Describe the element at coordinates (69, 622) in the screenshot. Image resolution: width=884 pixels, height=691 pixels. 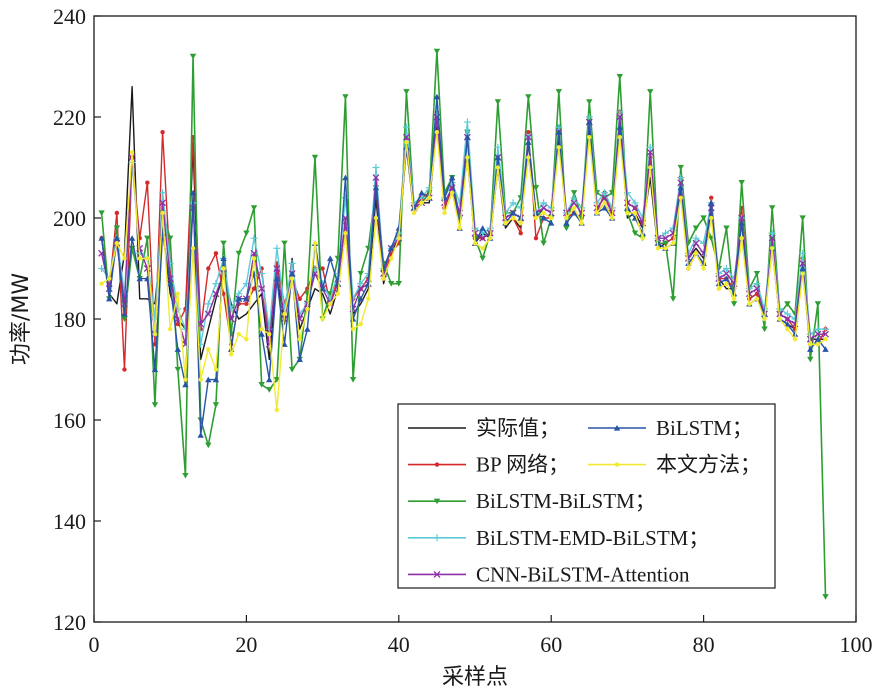
I see `y-tick-label: 120` at that location.